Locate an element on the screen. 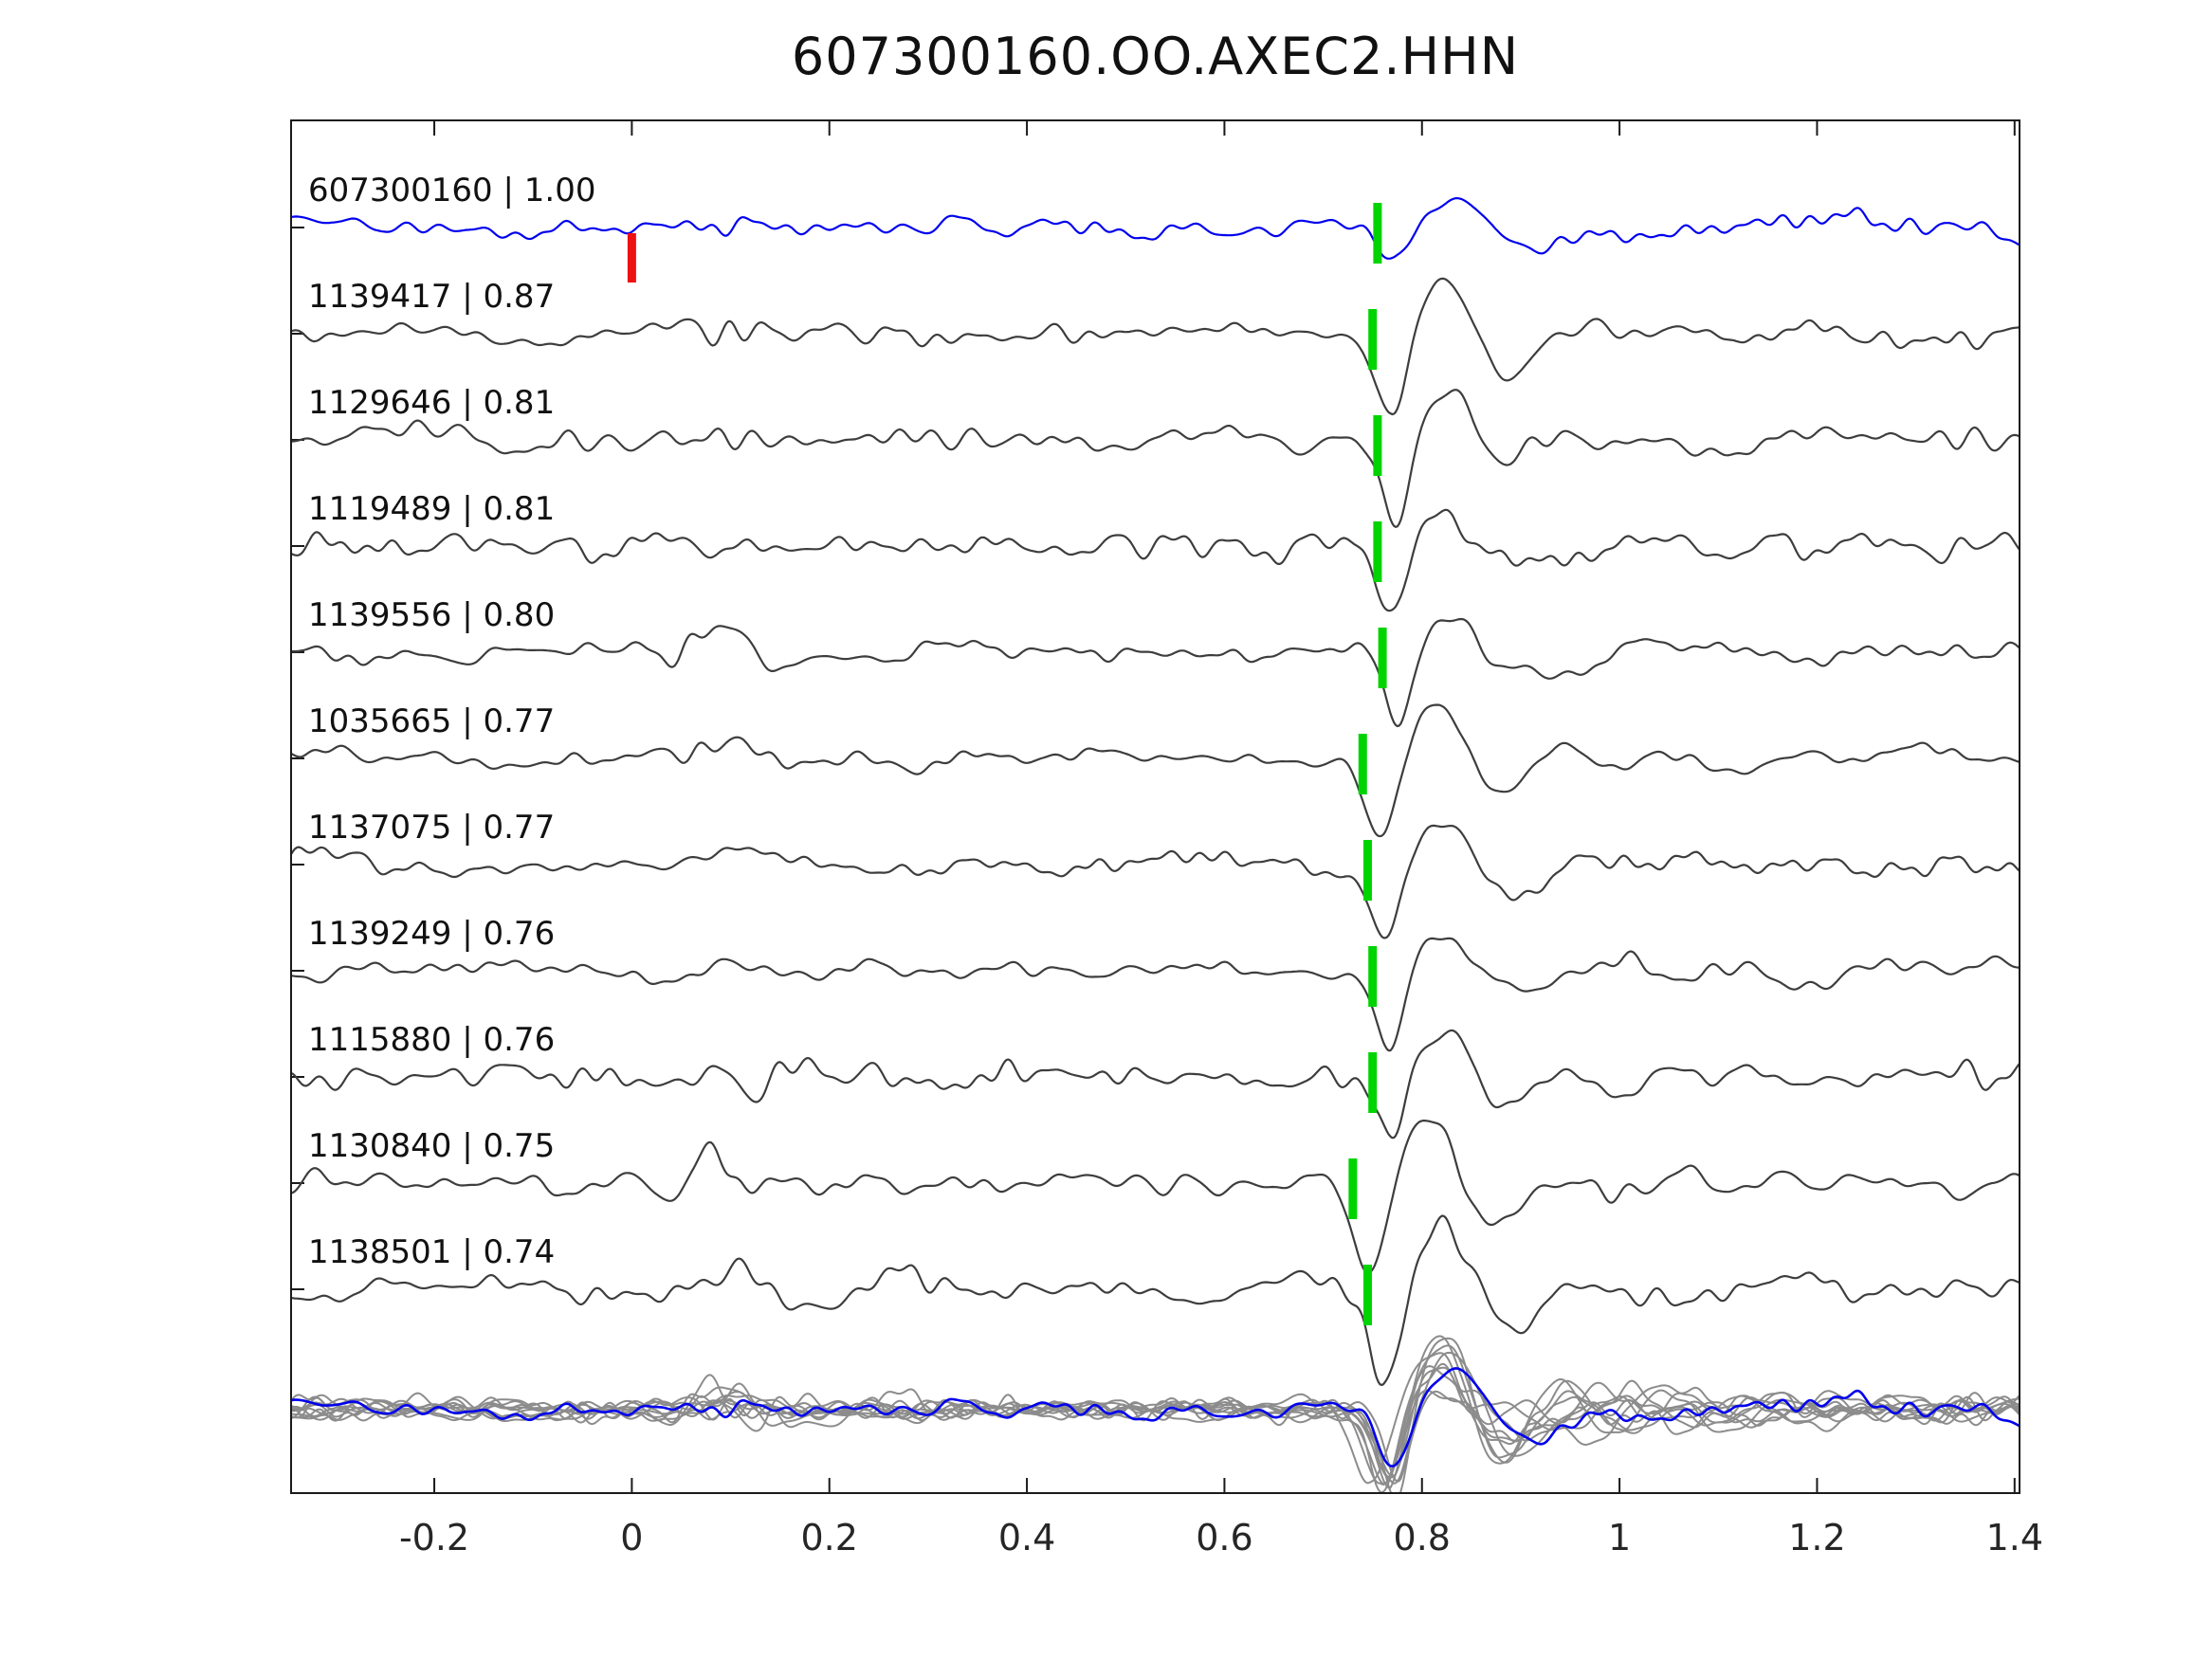 The height and width of the screenshot is (1659, 2212). x-tick-label: 0.6 is located at coordinates (1224, 1538).